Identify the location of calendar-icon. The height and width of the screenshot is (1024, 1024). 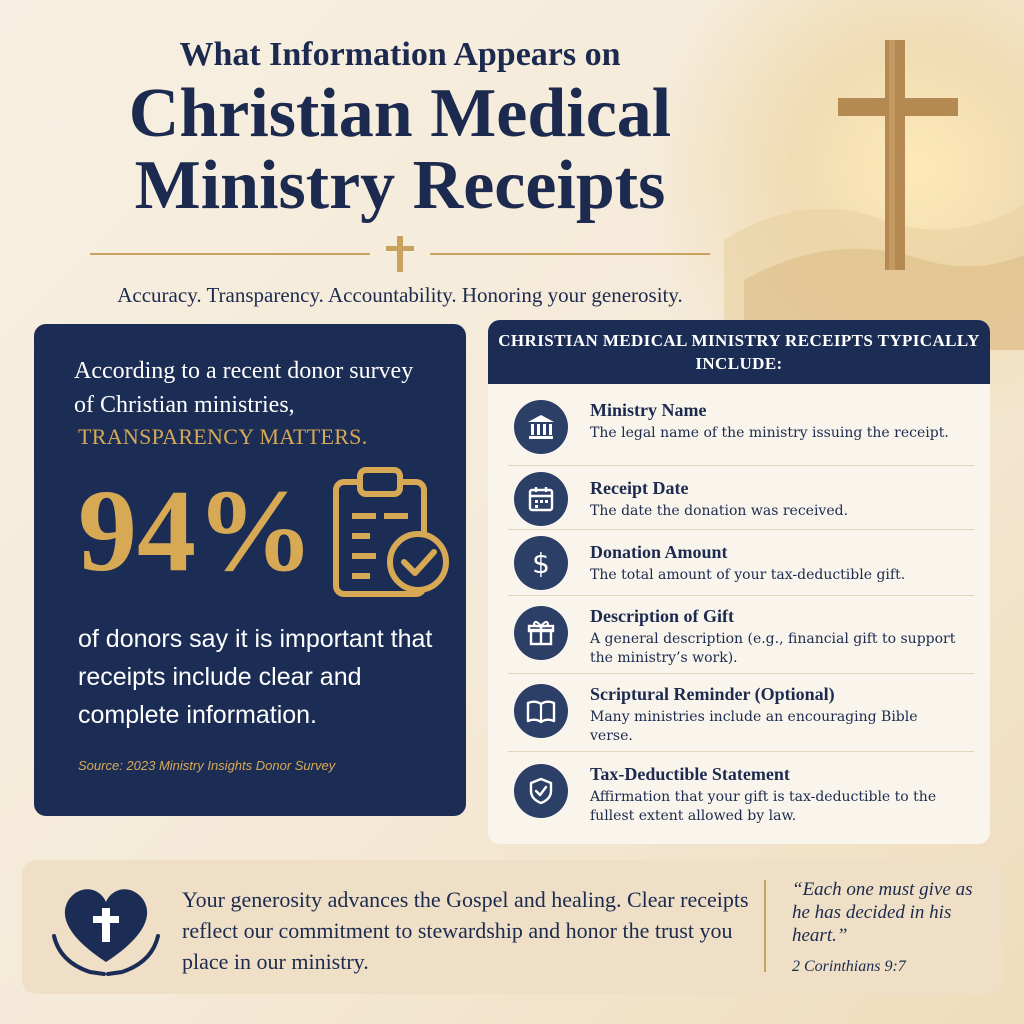
(541, 499).